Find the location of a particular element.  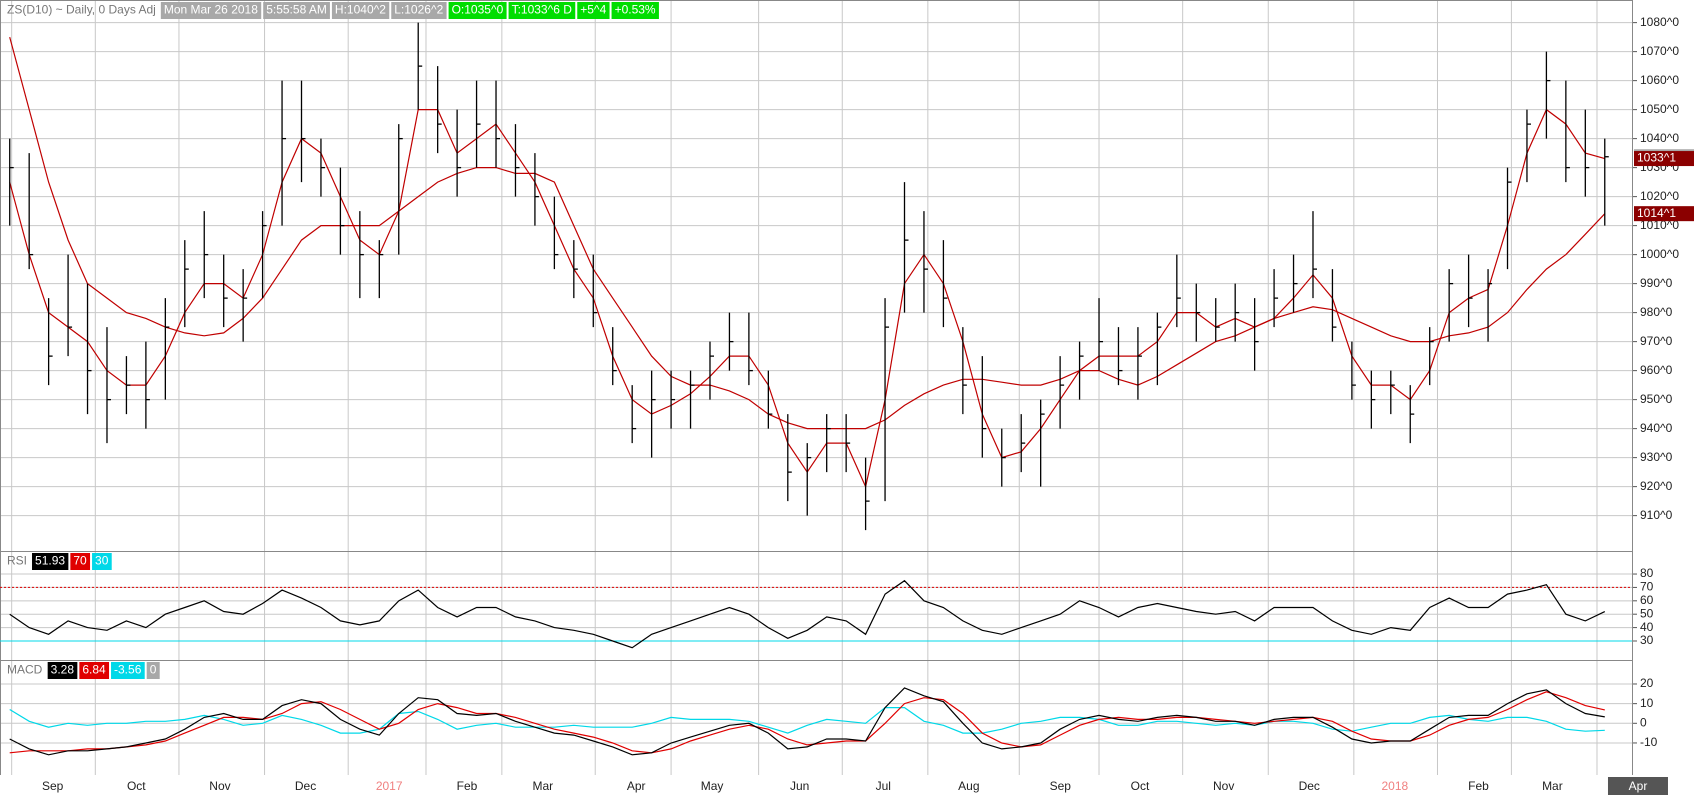

y-tick-label: 980^0 is located at coordinates (1656, 312).